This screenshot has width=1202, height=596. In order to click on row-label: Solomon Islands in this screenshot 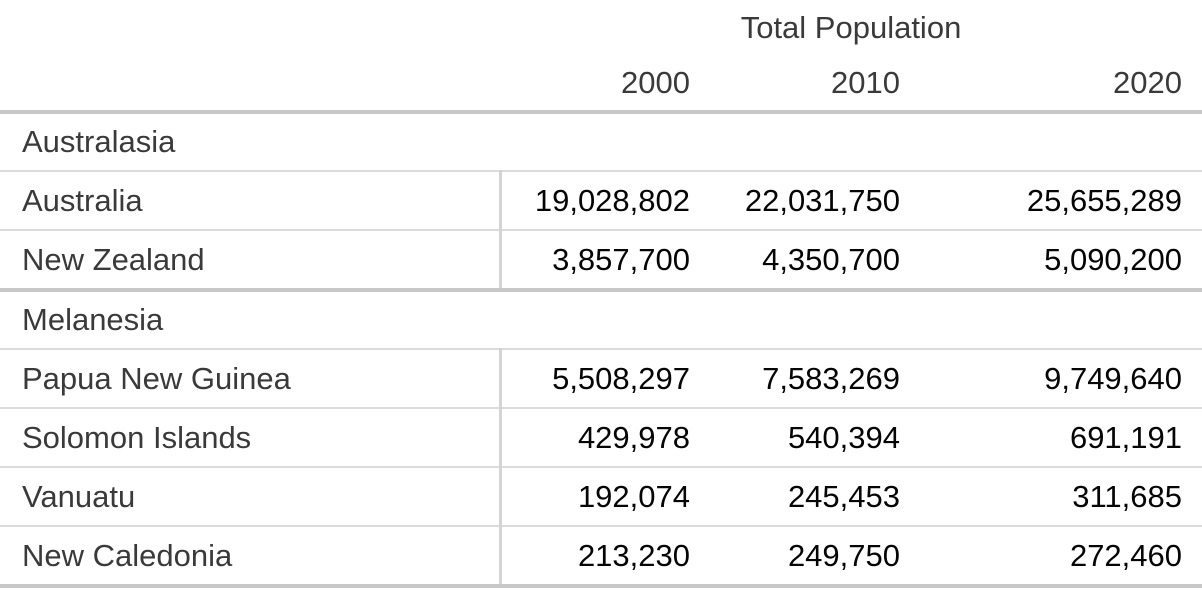, I will do `click(251, 438)`.